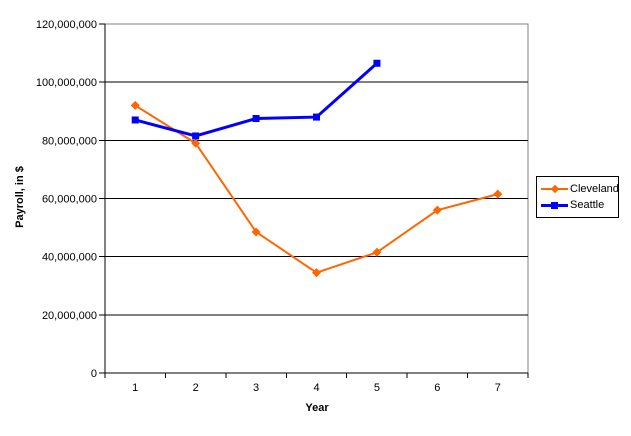 This screenshot has height=436, width=631. Describe the element at coordinates (437, 388) in the screenshot. I see `svg-text: 6` at that location.